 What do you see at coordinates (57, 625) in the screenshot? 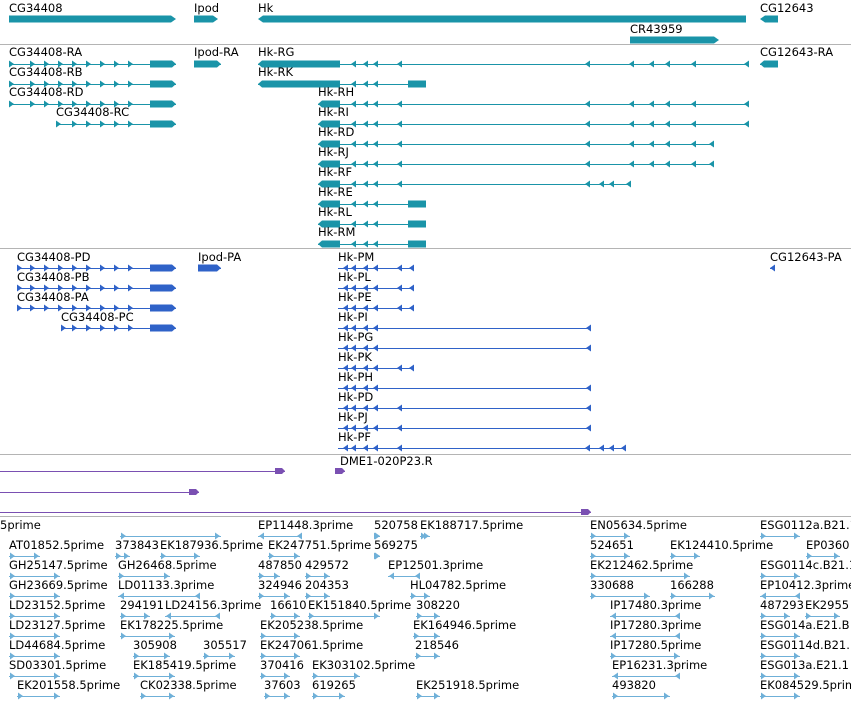
I see `feature-est-39-label: LD23127.5prime` at bounding box center [57, 625].